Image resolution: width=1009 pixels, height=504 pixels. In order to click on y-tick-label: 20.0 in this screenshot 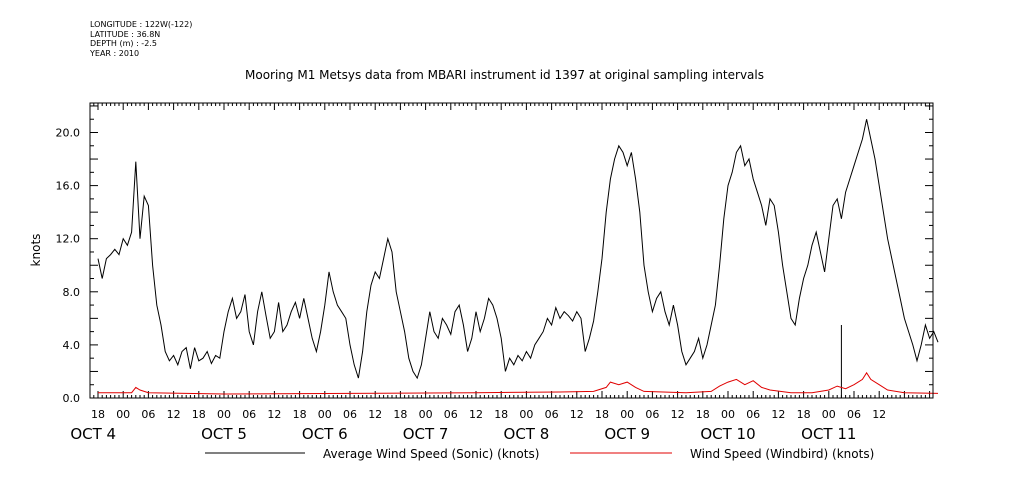, I will do `click(68, 133)`.